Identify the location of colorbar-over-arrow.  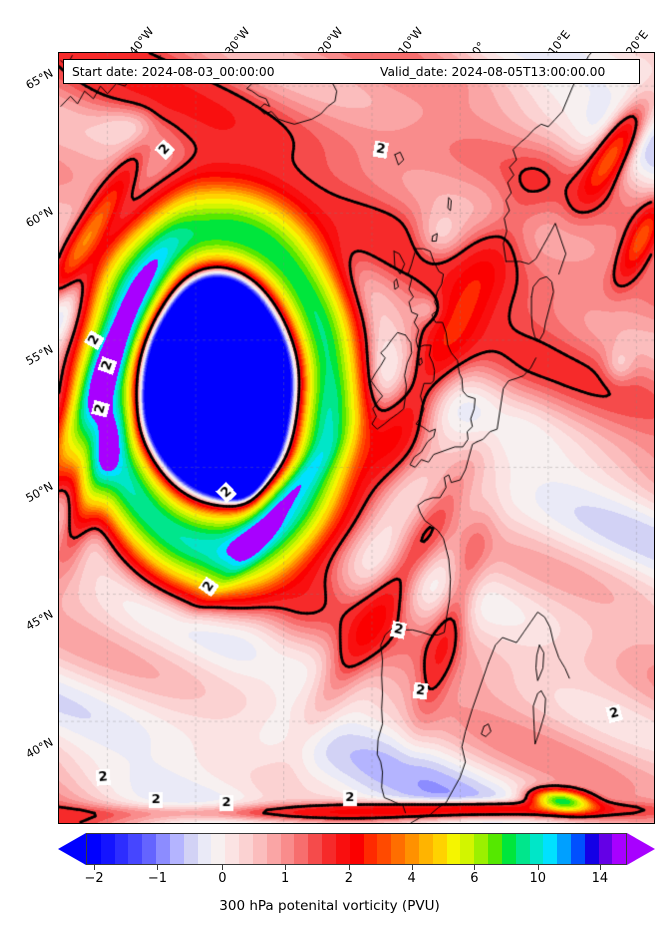
(641, 849).